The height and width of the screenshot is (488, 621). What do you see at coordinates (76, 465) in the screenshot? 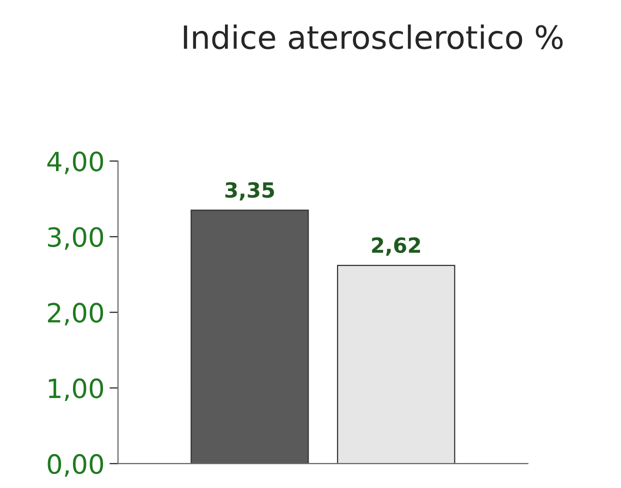
I see `y-tick-label: 0,00` at bounding box center [76, 465].